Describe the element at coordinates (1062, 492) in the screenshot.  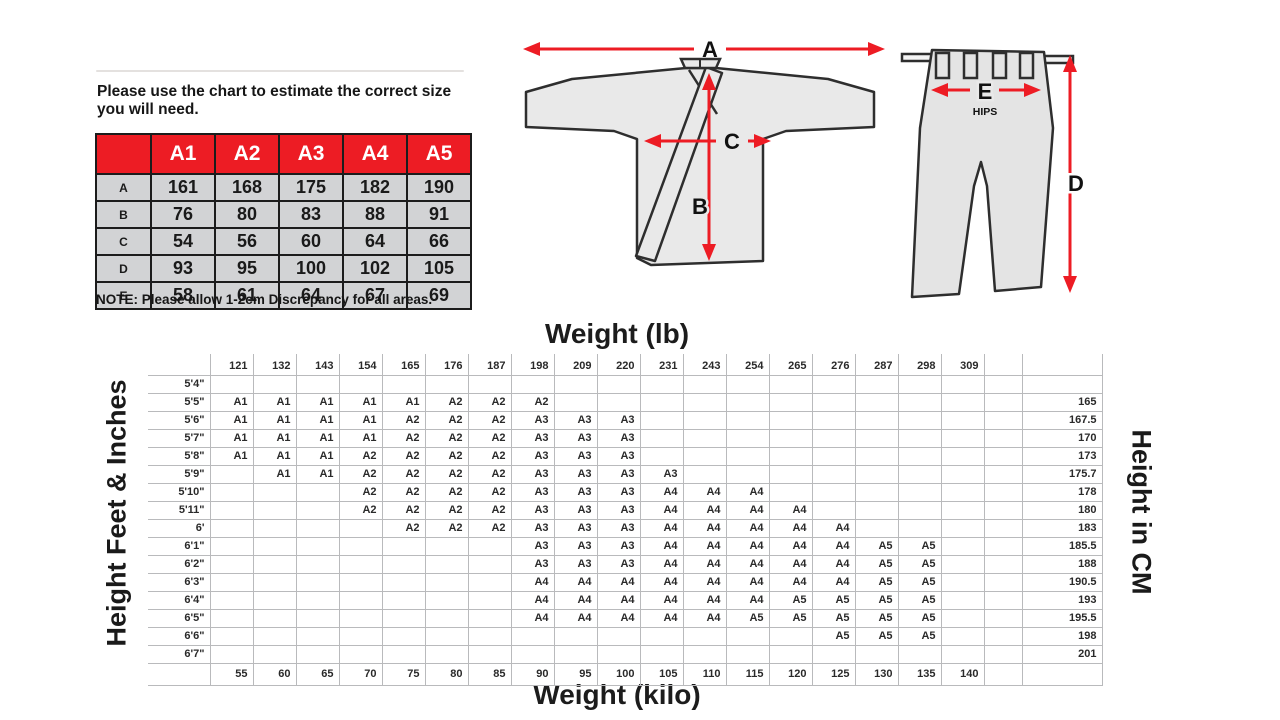
I see `height-cm-cell: 178` at that location.